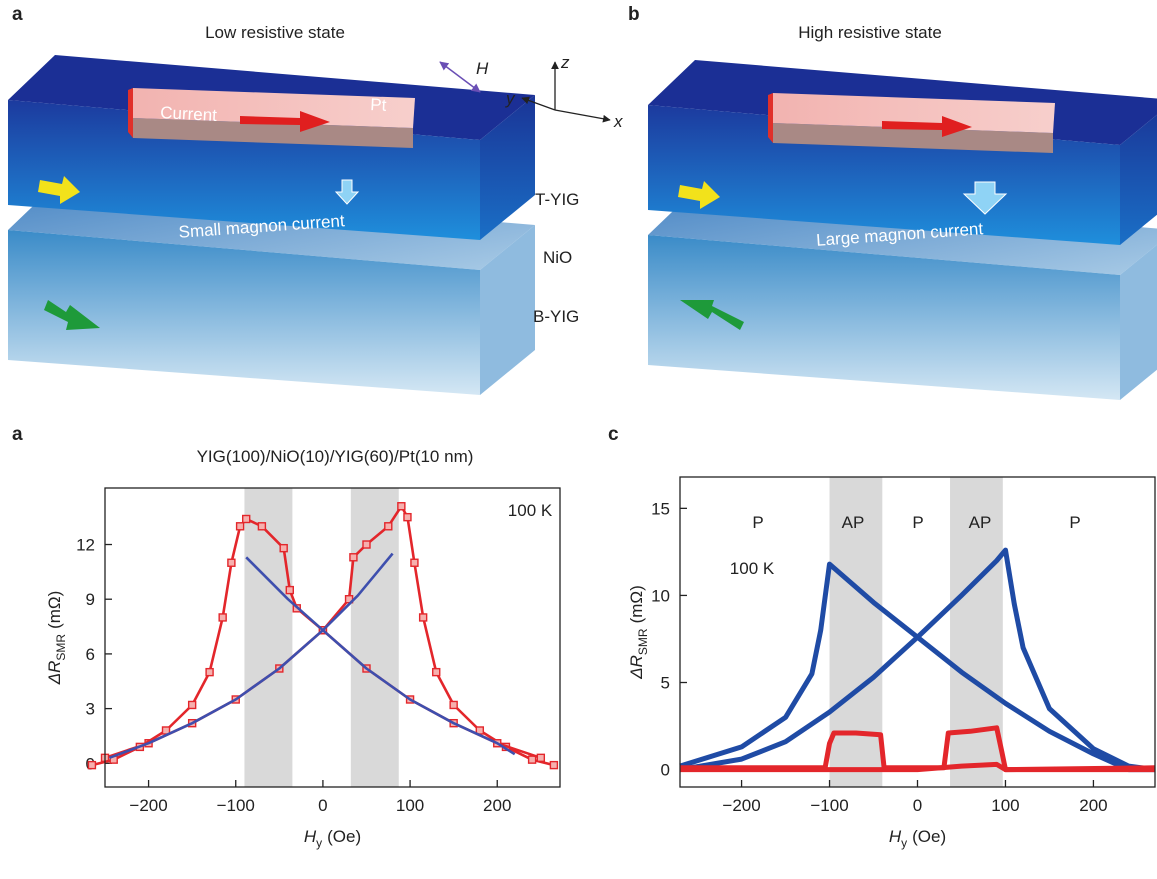 The image size is (1157, 879). I want to click on axis-name: y, so click(510, 98).